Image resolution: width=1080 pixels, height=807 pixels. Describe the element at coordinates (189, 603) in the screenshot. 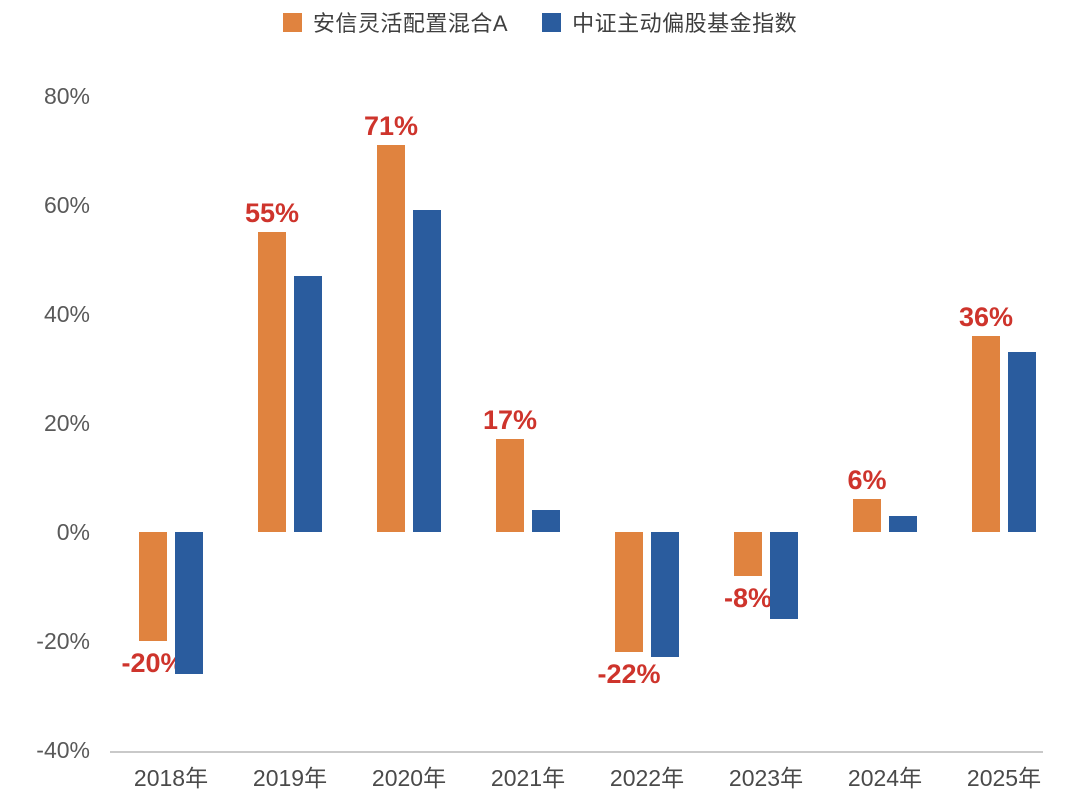

I see `bar-series1-2018年` at that location.